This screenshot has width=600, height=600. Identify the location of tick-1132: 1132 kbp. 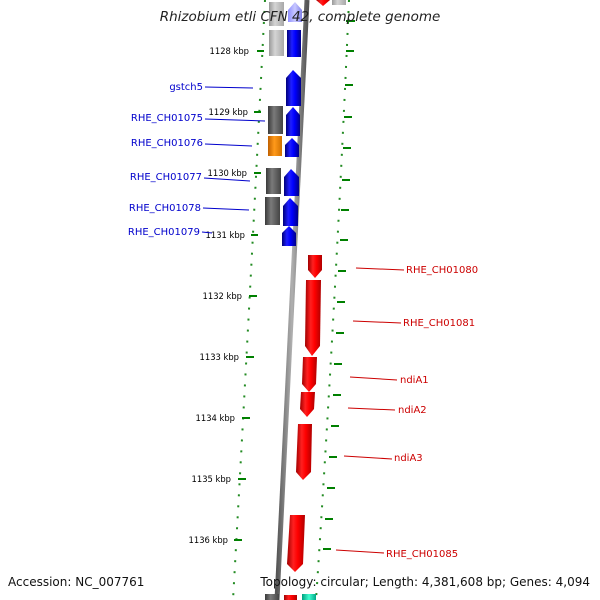
(230, 296).